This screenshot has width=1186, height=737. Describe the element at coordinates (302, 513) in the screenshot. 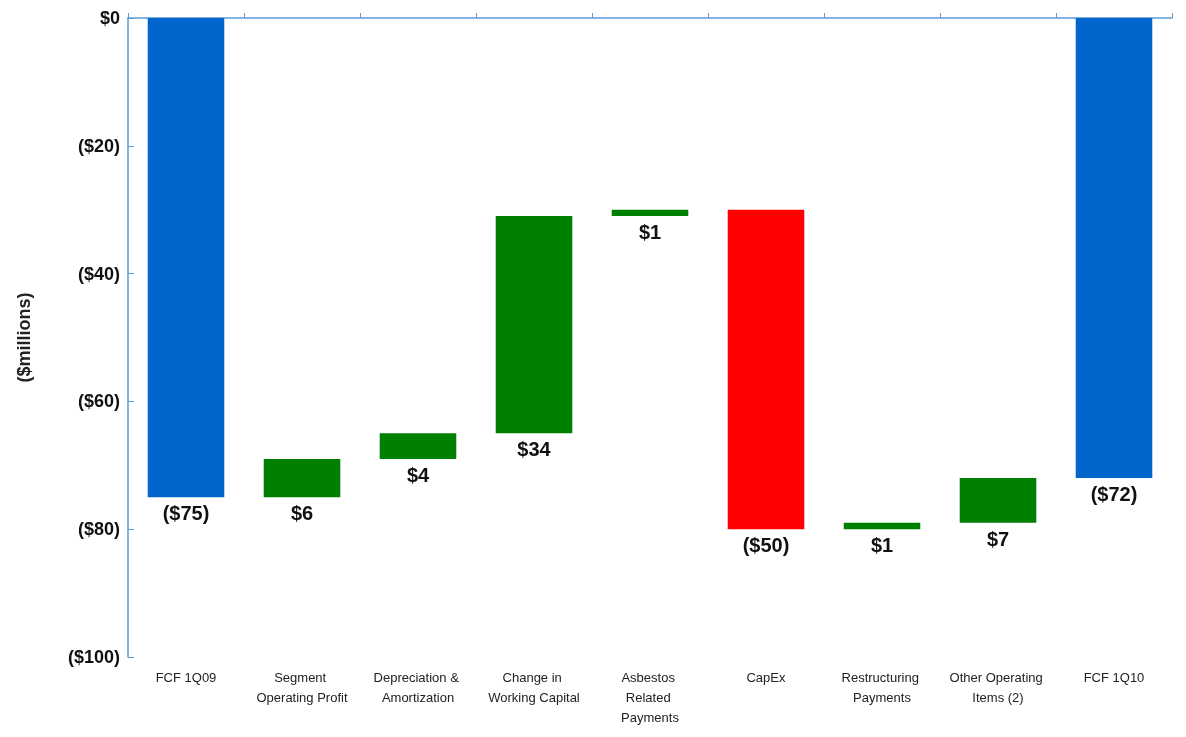

I see `data-label: $6` at that location.